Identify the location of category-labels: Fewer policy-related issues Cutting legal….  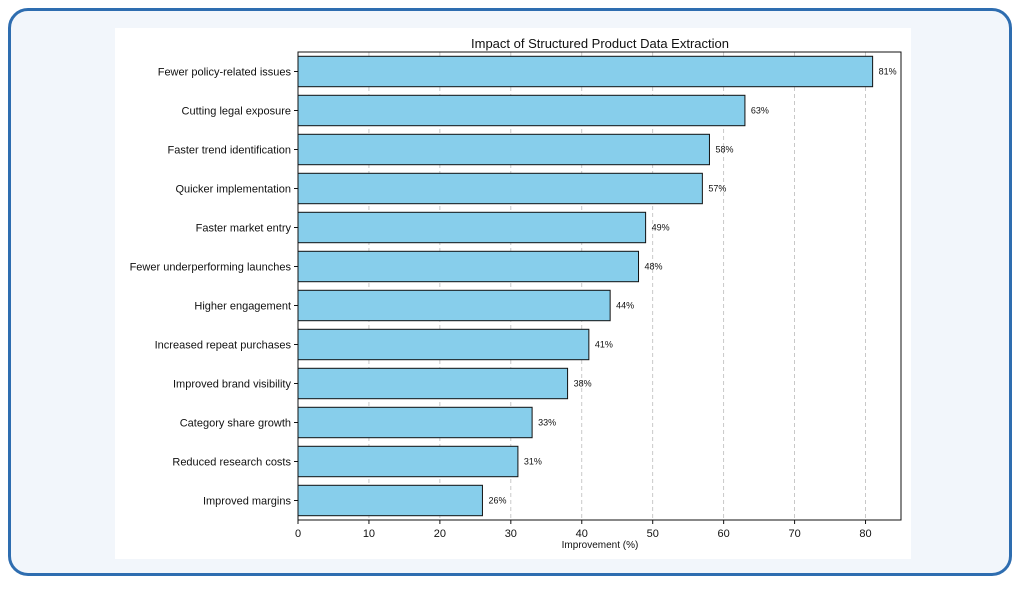
(214, 287).